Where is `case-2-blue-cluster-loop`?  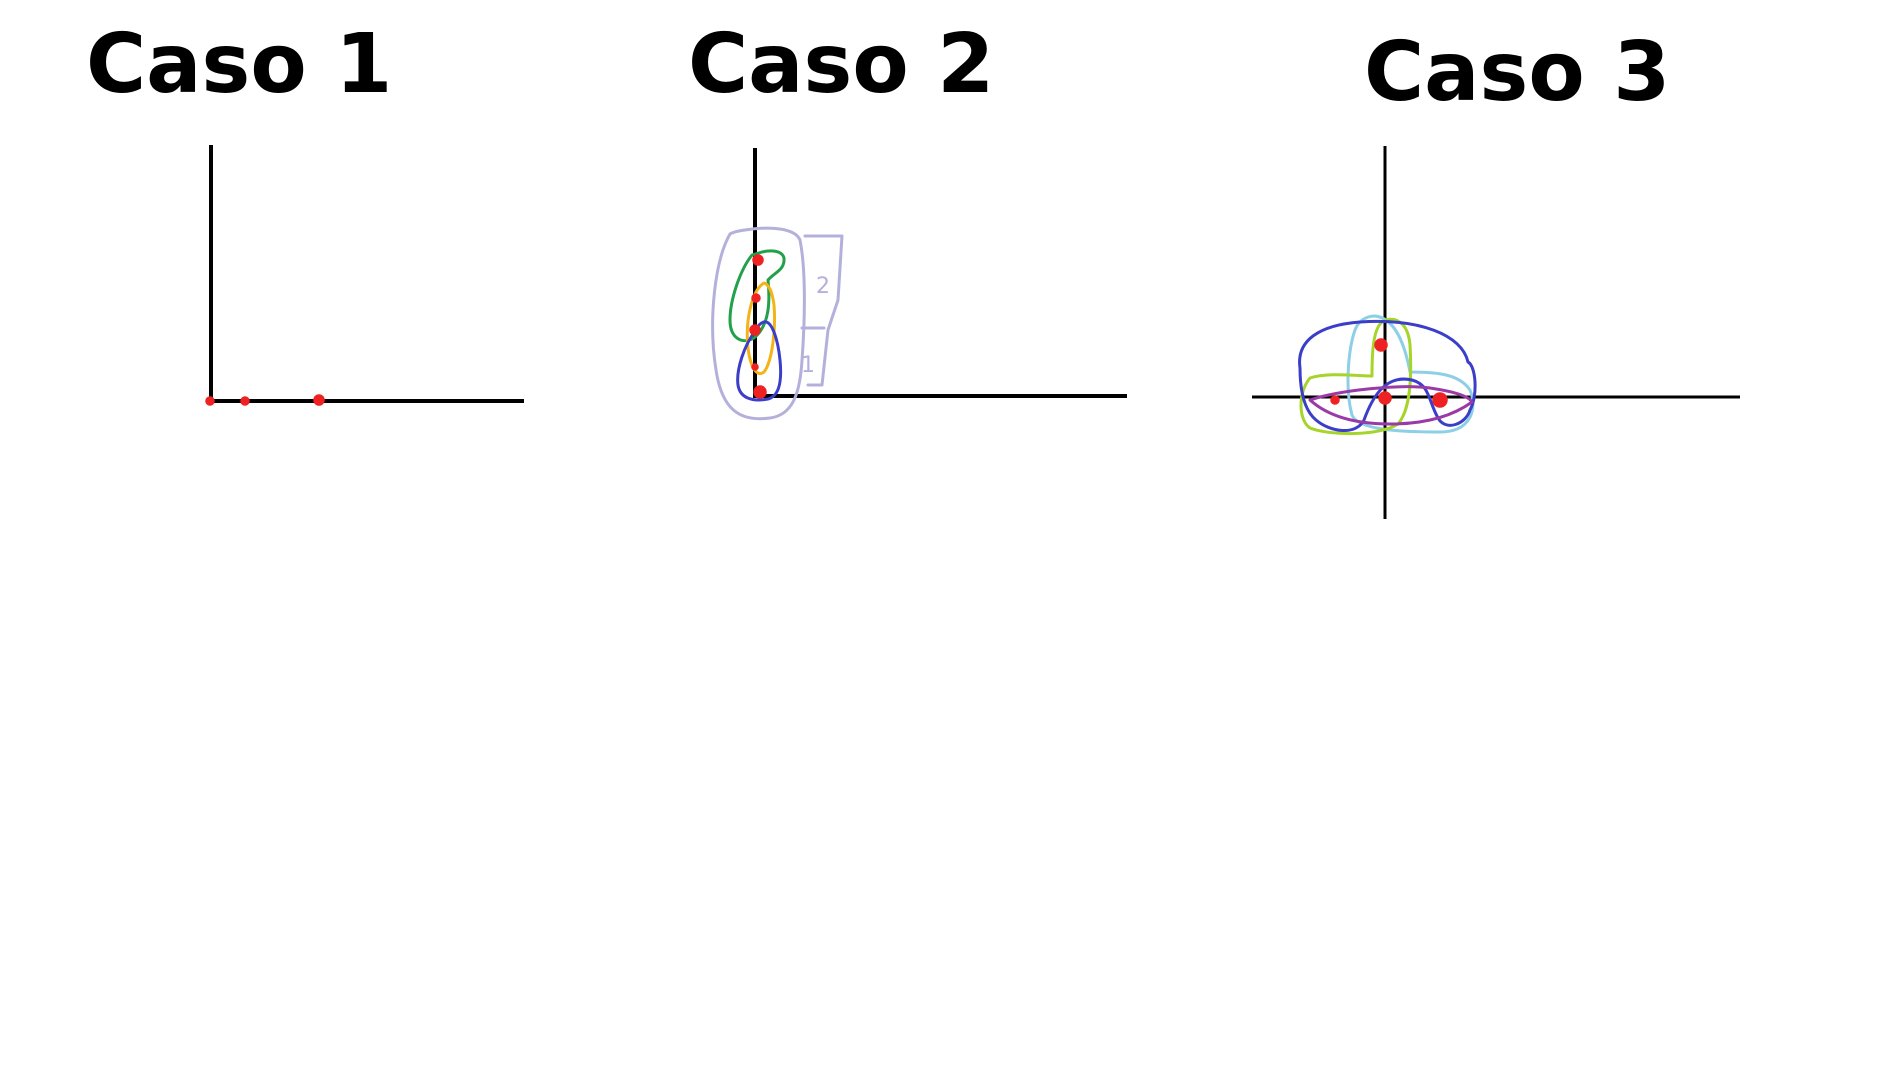
case-2-blue-cluster-loop is located at coordinates (759, 361).